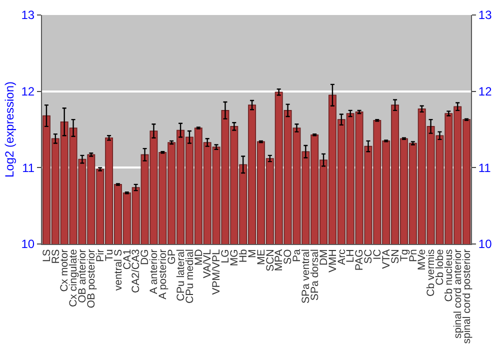 Image resolution: width=500 pixels, height=350 pixels. Describe the element at coordinates (485, 244) in the screenshot. I see `y2-tick-label: 10` at that location.